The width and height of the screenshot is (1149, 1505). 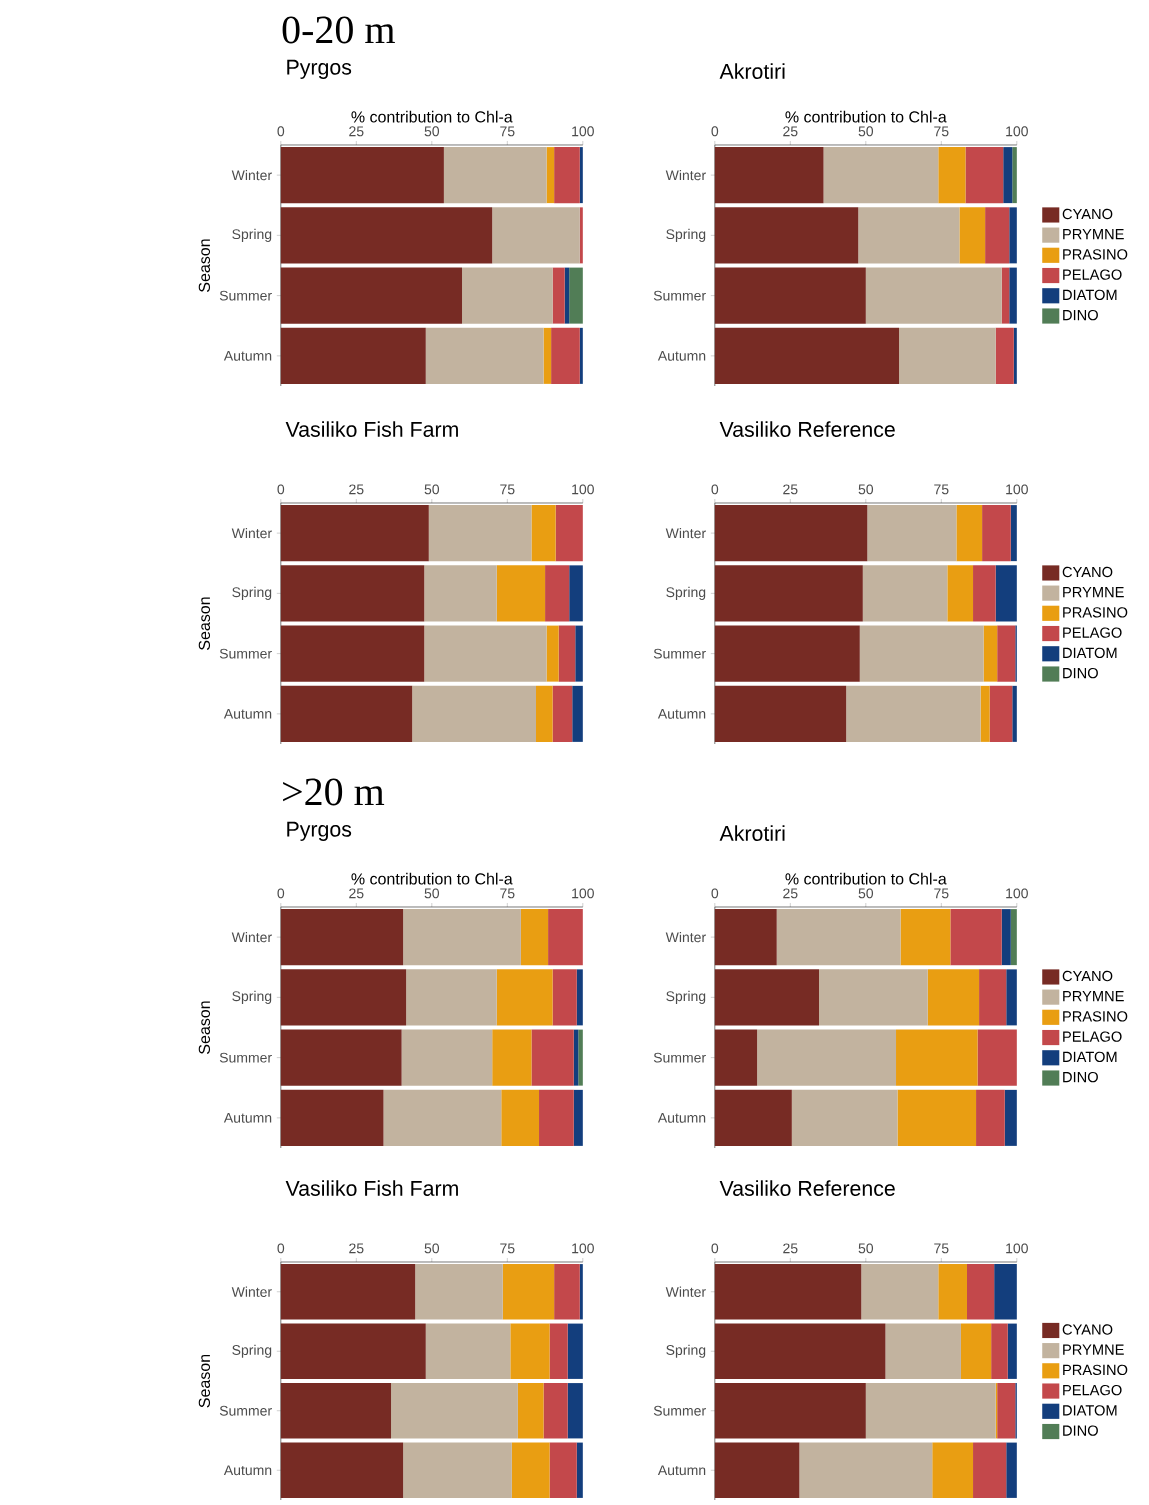 What do you see at coordinates (1092, 1036) in the screenshot?
I see `legend-label: PELAGO` at bounding box center [1092, 1036].